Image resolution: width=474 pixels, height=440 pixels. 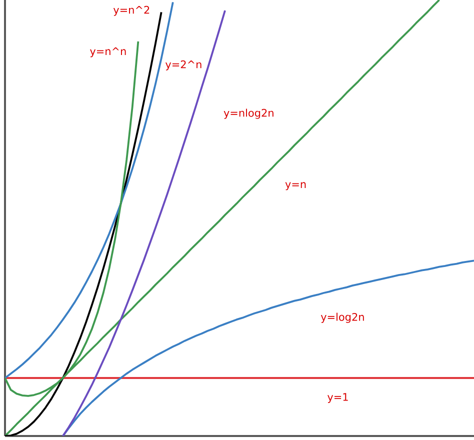 I want to click on text: y=nlog2n, so click(x=249, y=113).